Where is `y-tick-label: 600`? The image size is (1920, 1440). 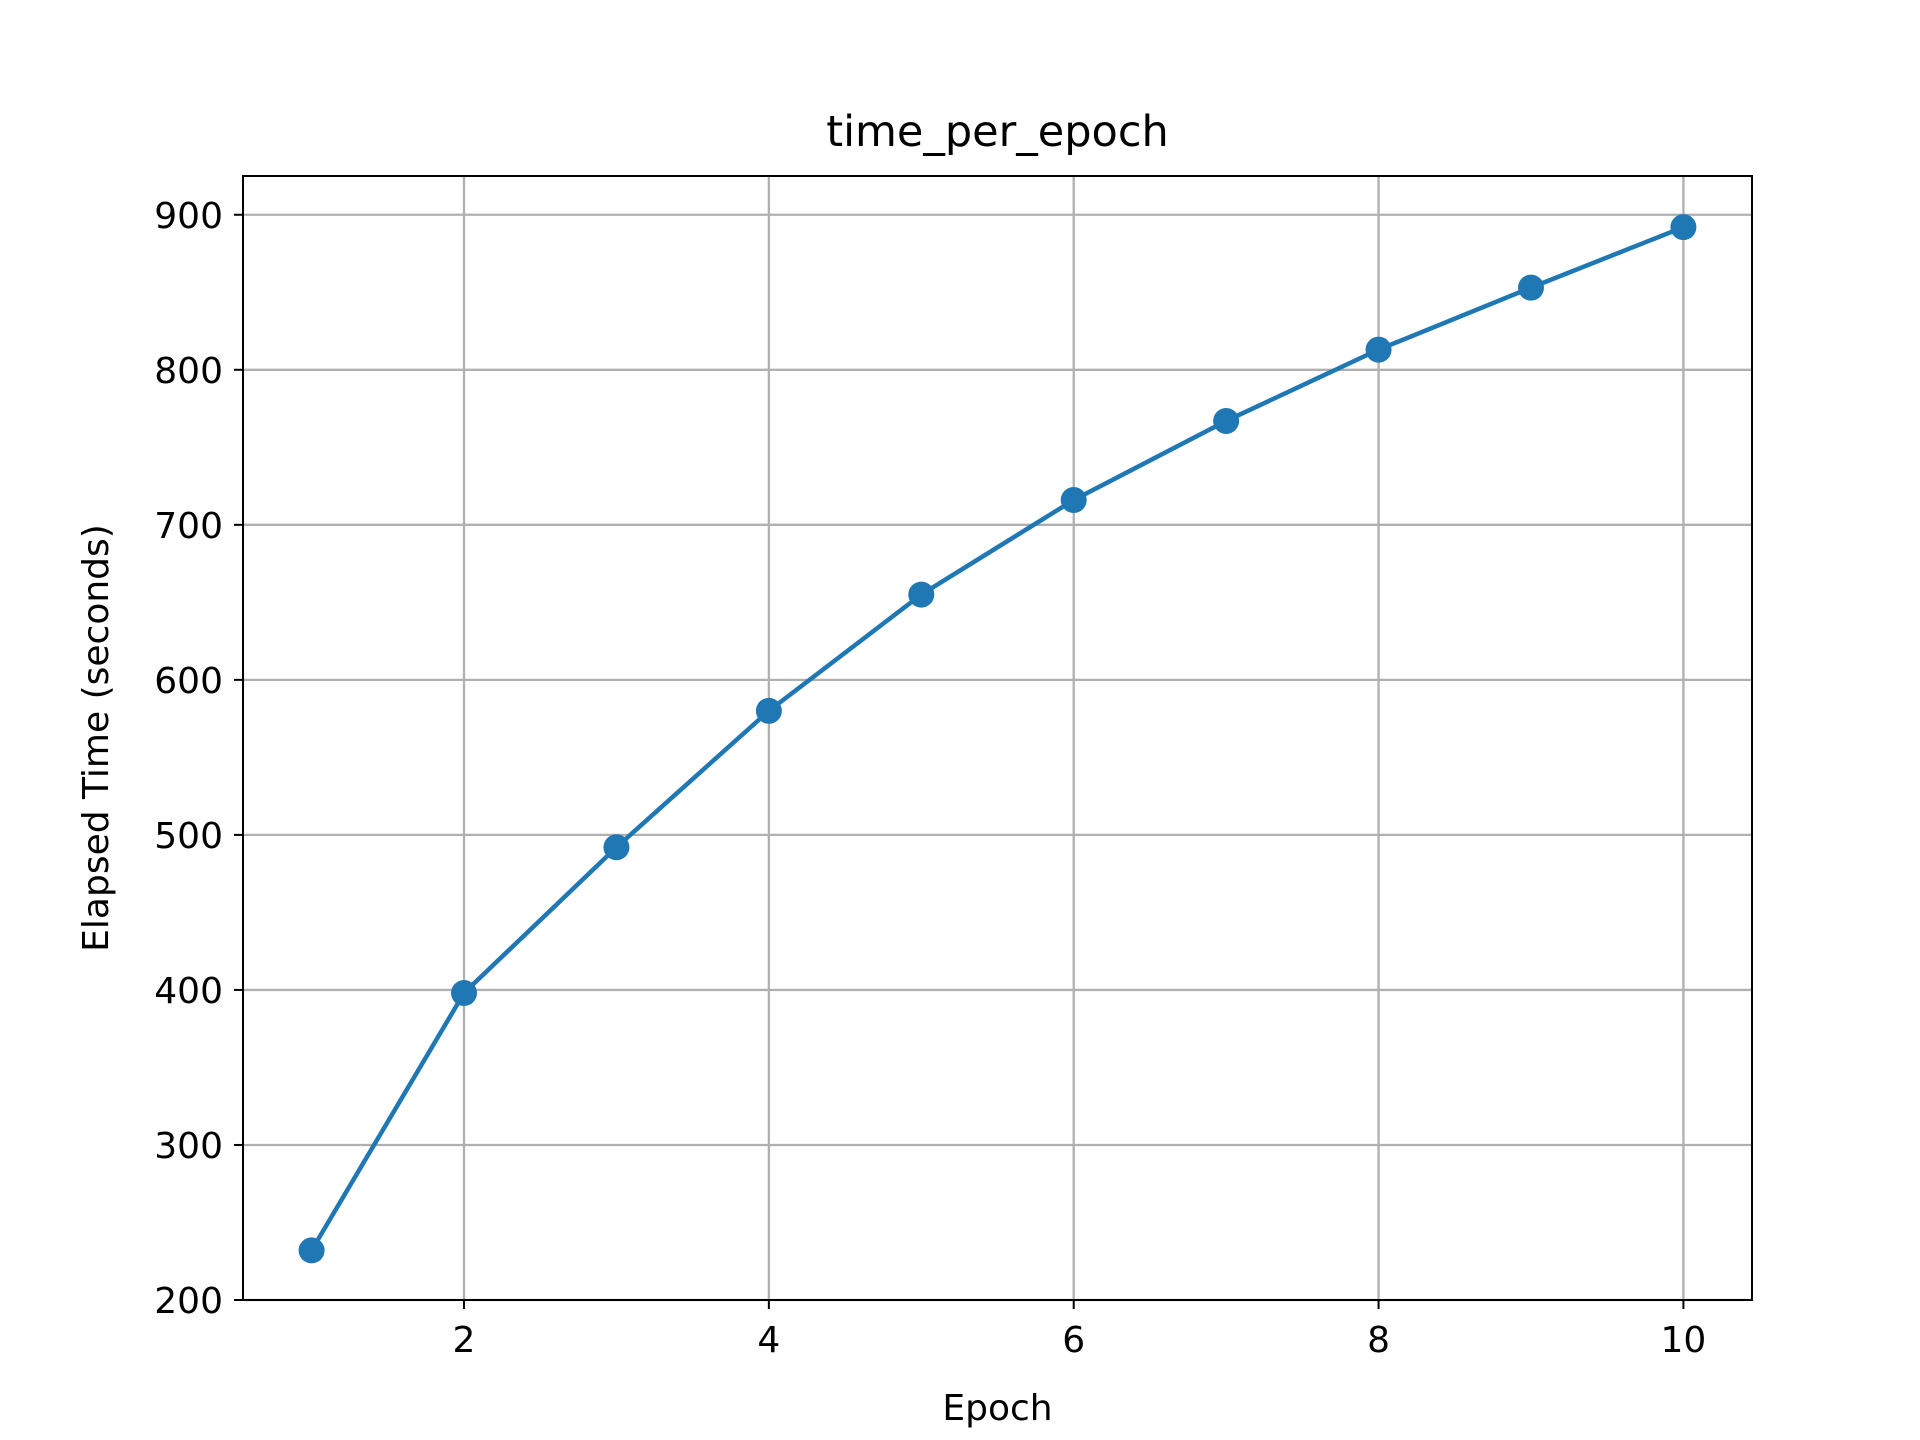 y-tick-label: 600 is located at coordinates (188, 681).